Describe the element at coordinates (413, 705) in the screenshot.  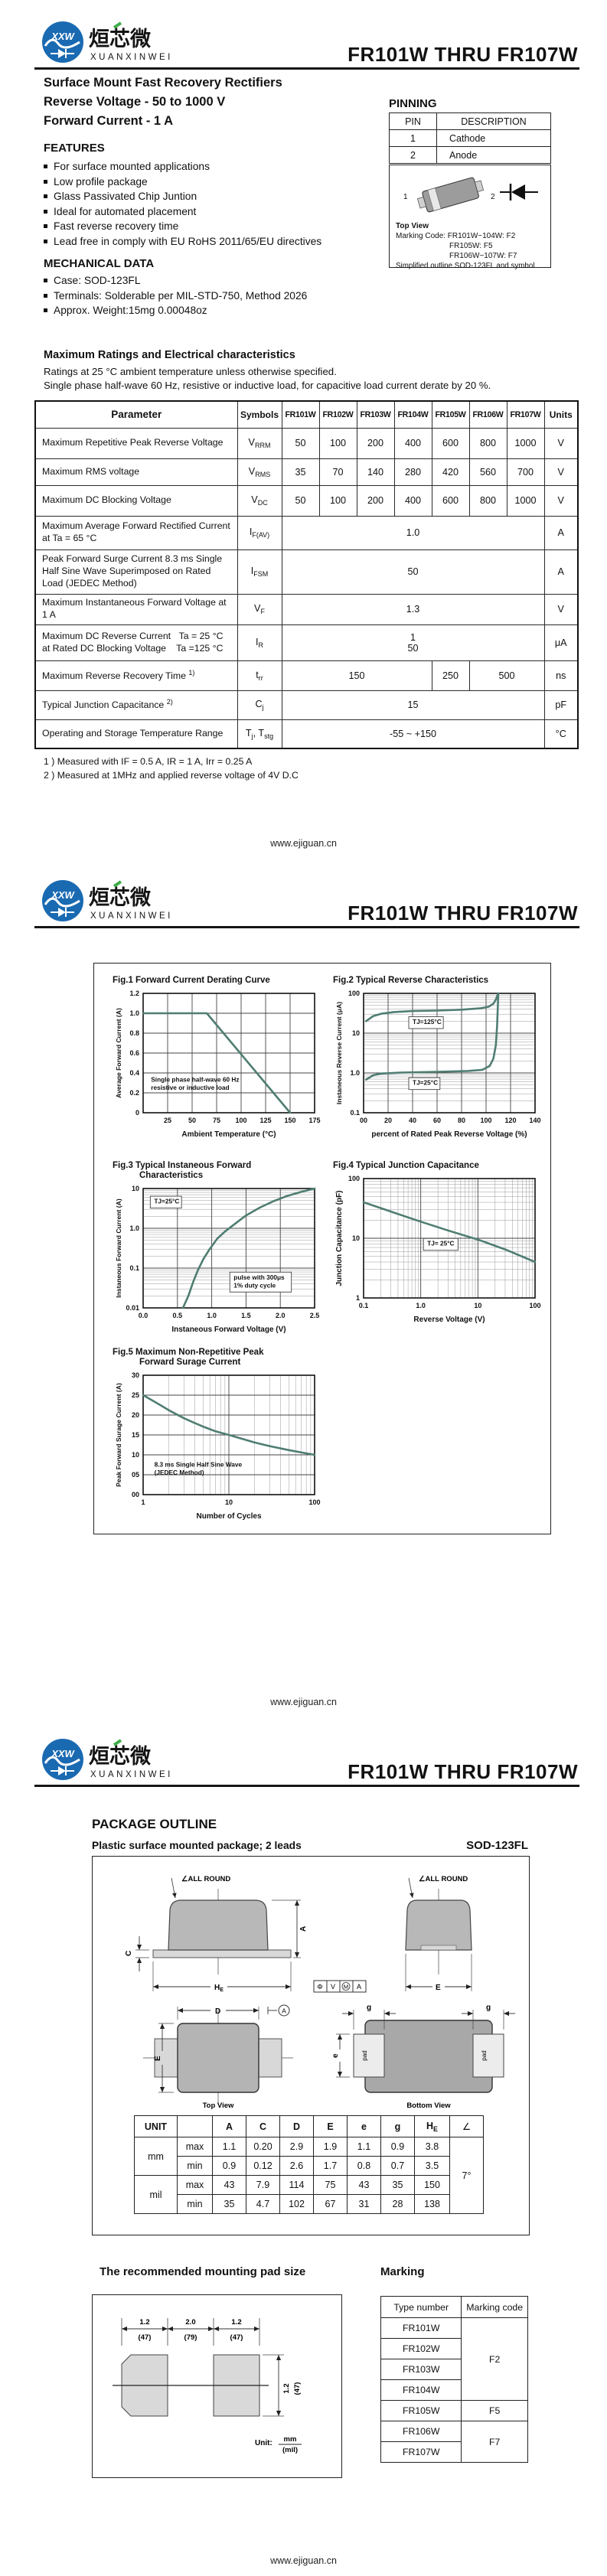
I see `value-cell: 15` at that location.